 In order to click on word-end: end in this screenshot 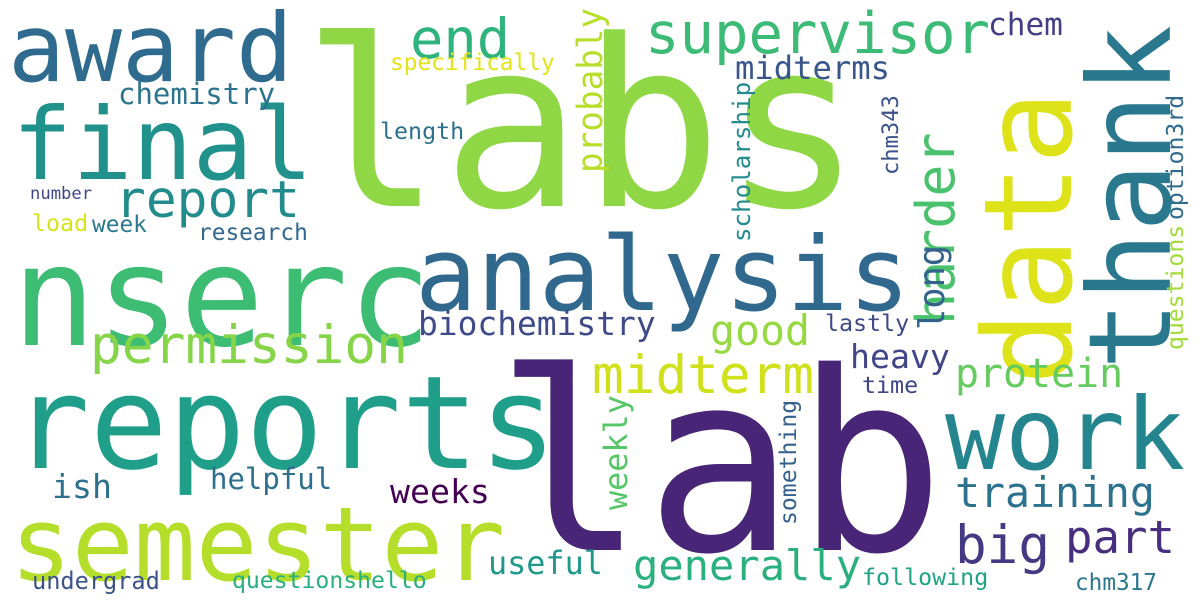, I will do `click(460, 40)`.